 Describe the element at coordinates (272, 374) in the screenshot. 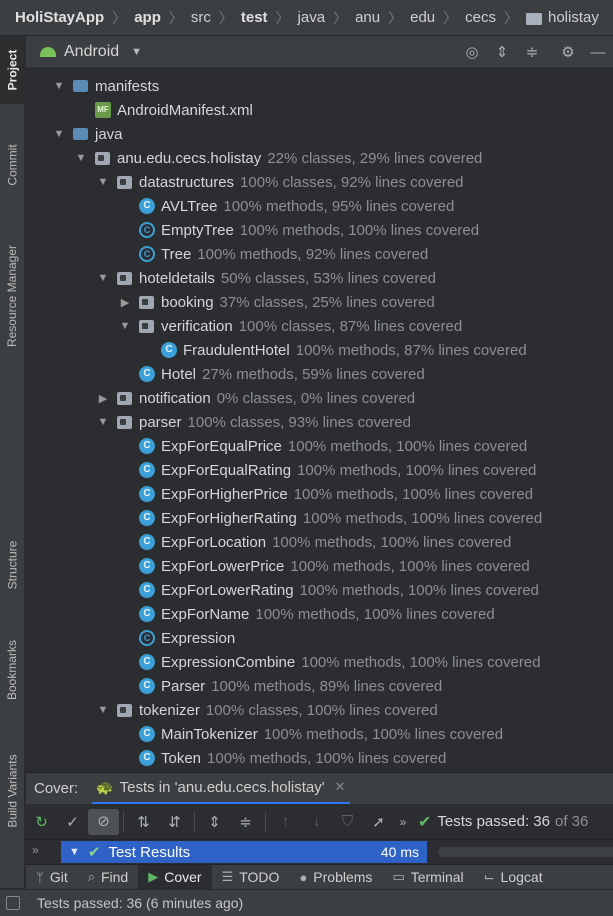

I see `tree-node: C Hotel 27% methods, 59% lines covered` at that location.